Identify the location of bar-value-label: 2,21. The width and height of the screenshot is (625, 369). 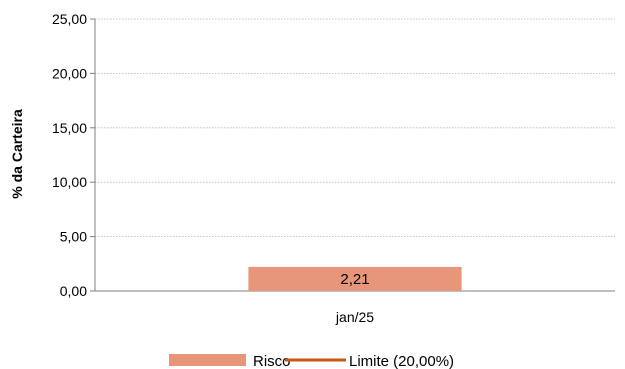
(354, 279).